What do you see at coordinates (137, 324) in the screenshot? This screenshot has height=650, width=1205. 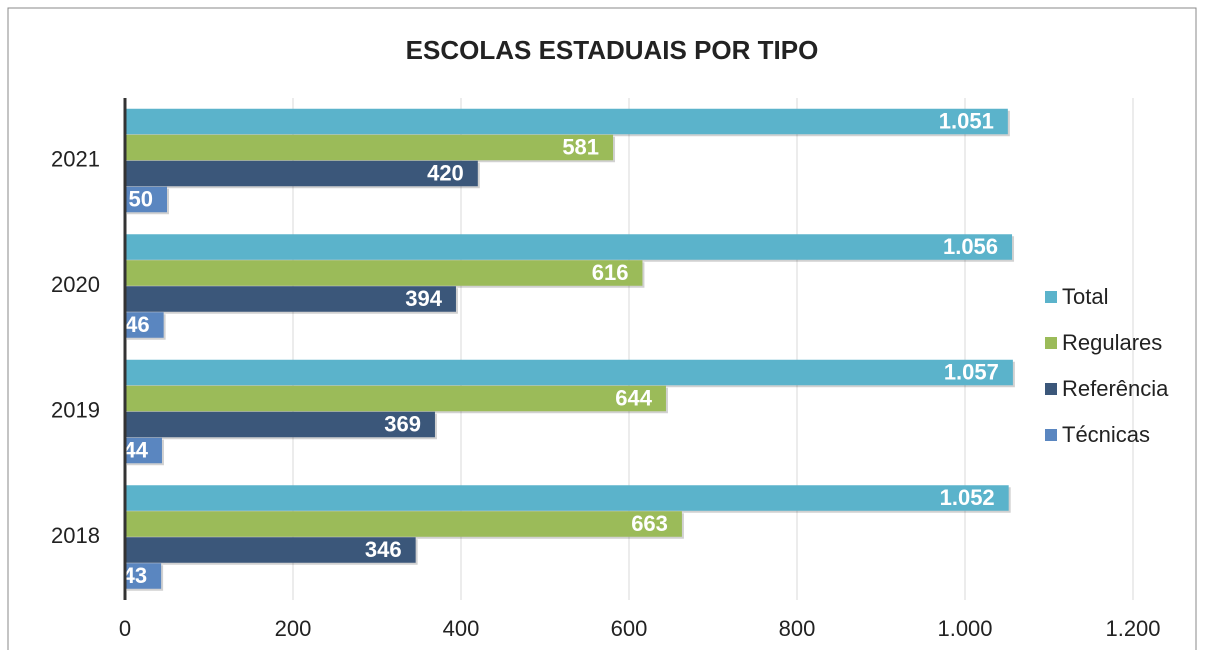 I see `data-label: 46` at bounding box center [137, 324].